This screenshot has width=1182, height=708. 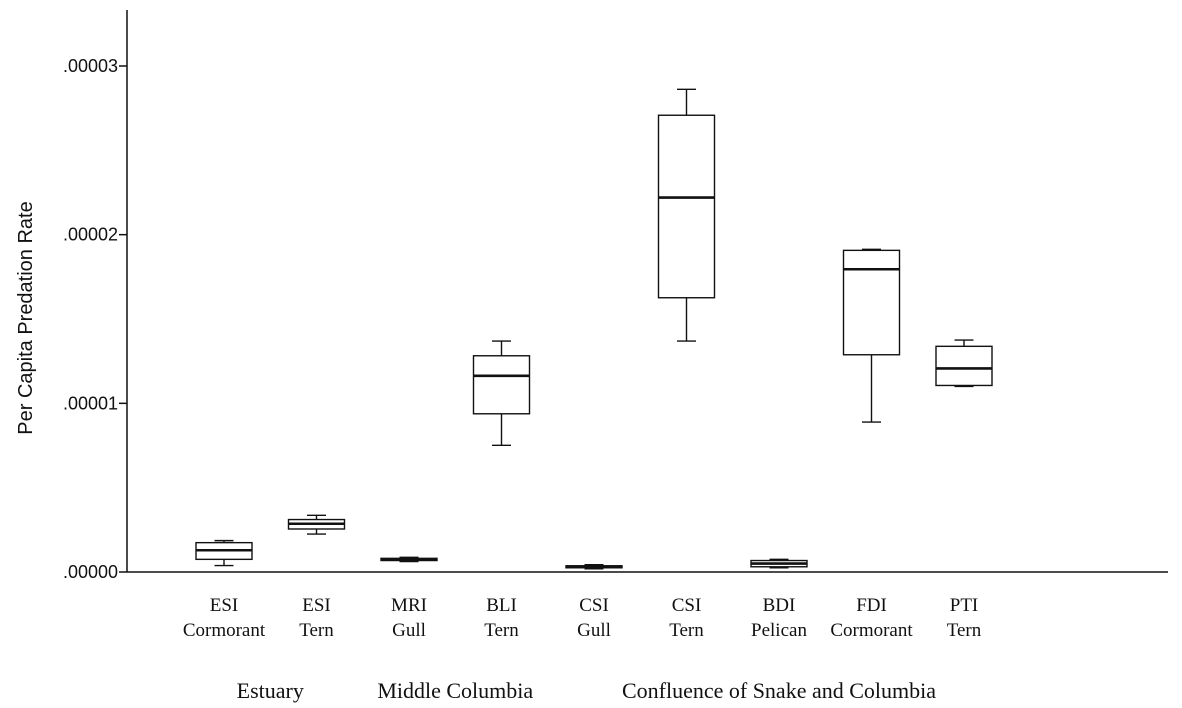 What do you see at coordinates (779, 690) in the screenshot?
I see `group-label: Confluence of Snake and Columbia` at bounding box center [779, 690].